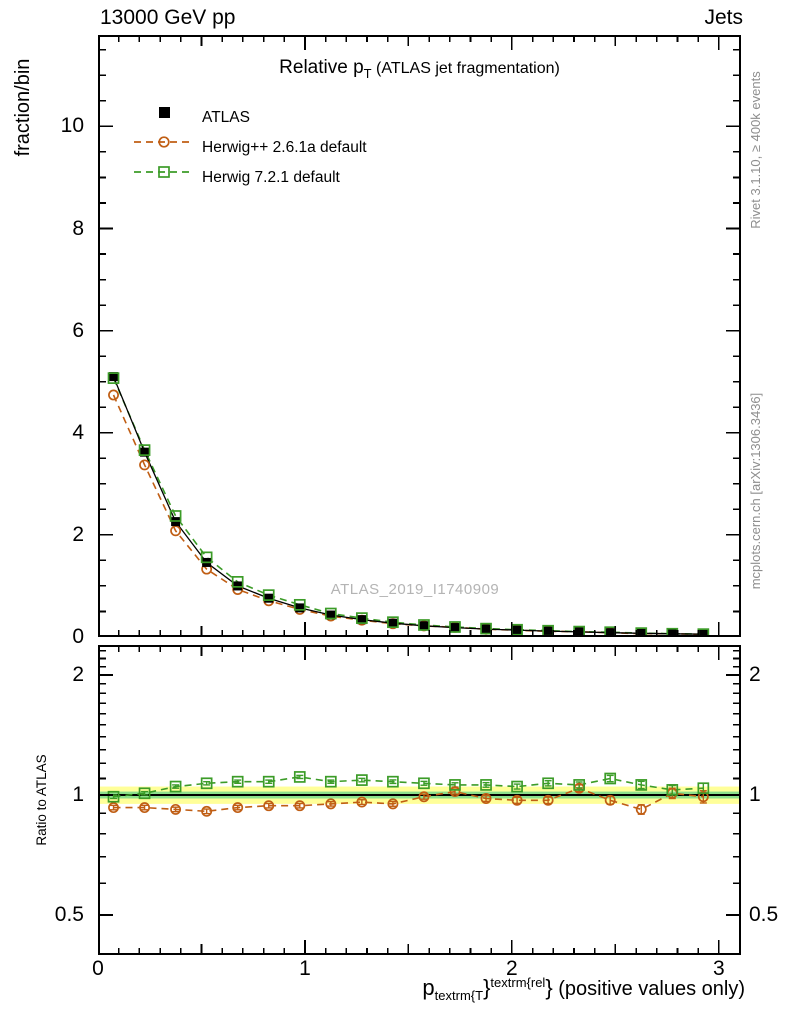 The height and width of the screenshot is (1024, 786). Describe the element at coordinates (72, 126) in the screenshot. I see `main-y-tick-label: 10` at that location.